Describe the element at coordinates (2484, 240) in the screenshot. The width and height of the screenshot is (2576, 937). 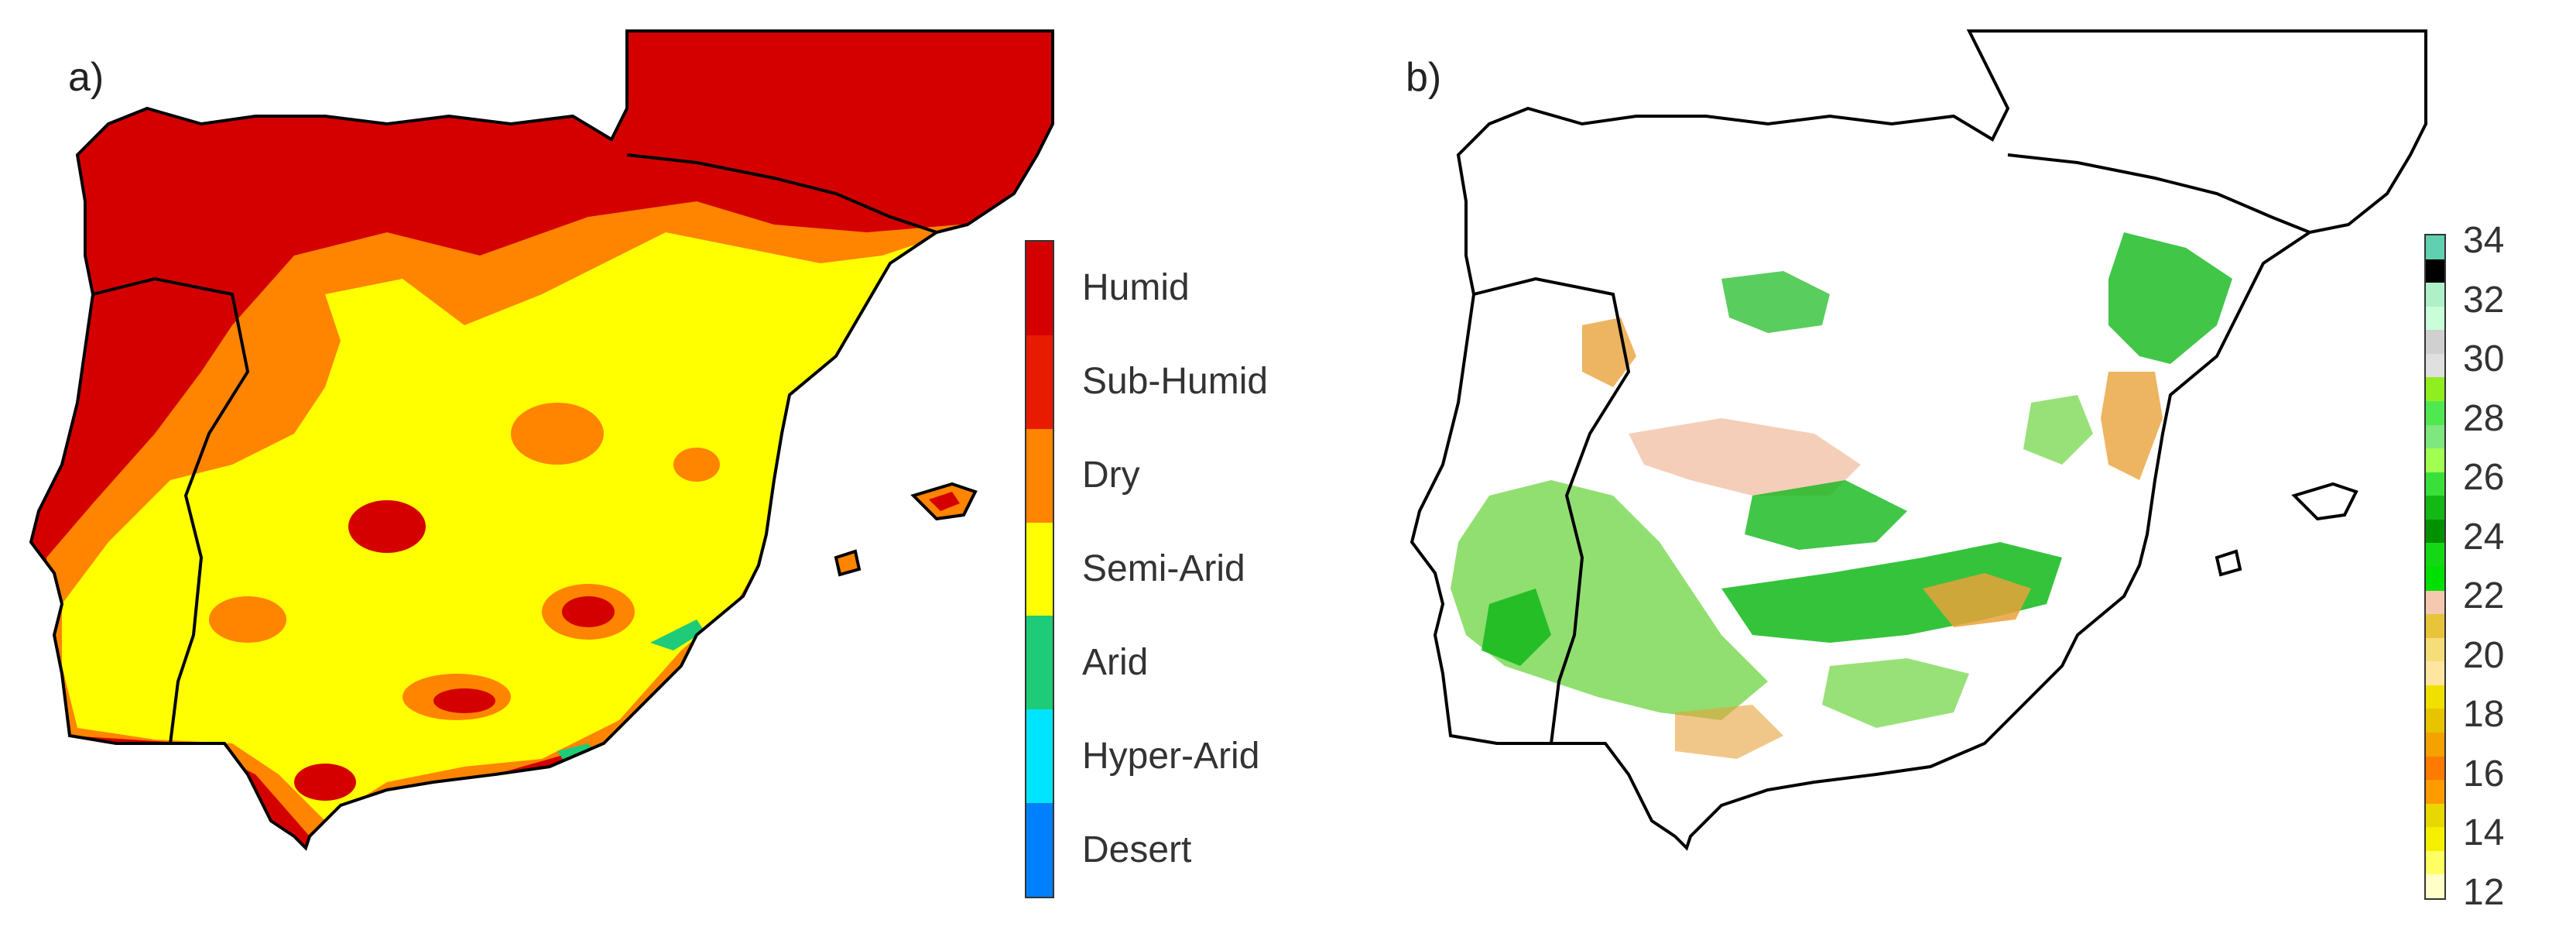
I see `colorbar-b-tick-label: 34` at that location.